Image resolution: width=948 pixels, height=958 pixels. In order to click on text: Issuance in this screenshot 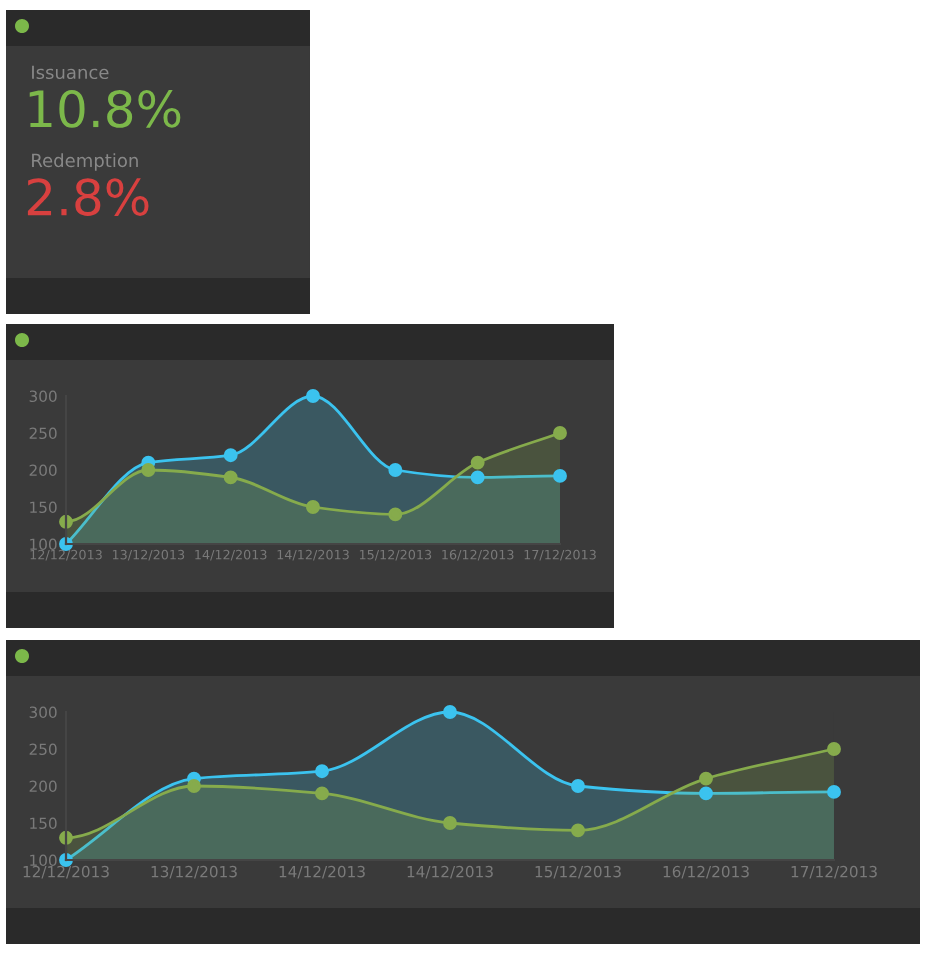, I will do `click(70, 72)`.